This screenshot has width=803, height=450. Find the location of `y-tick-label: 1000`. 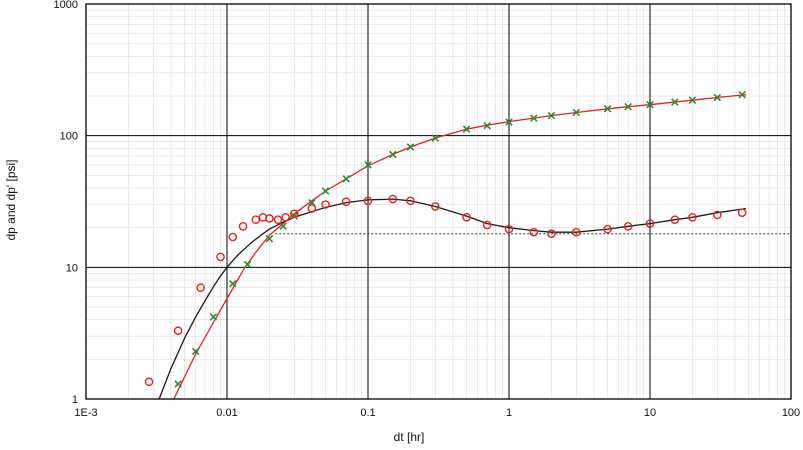

y-tick-label: 1000 is located at coordinates (66, 5).